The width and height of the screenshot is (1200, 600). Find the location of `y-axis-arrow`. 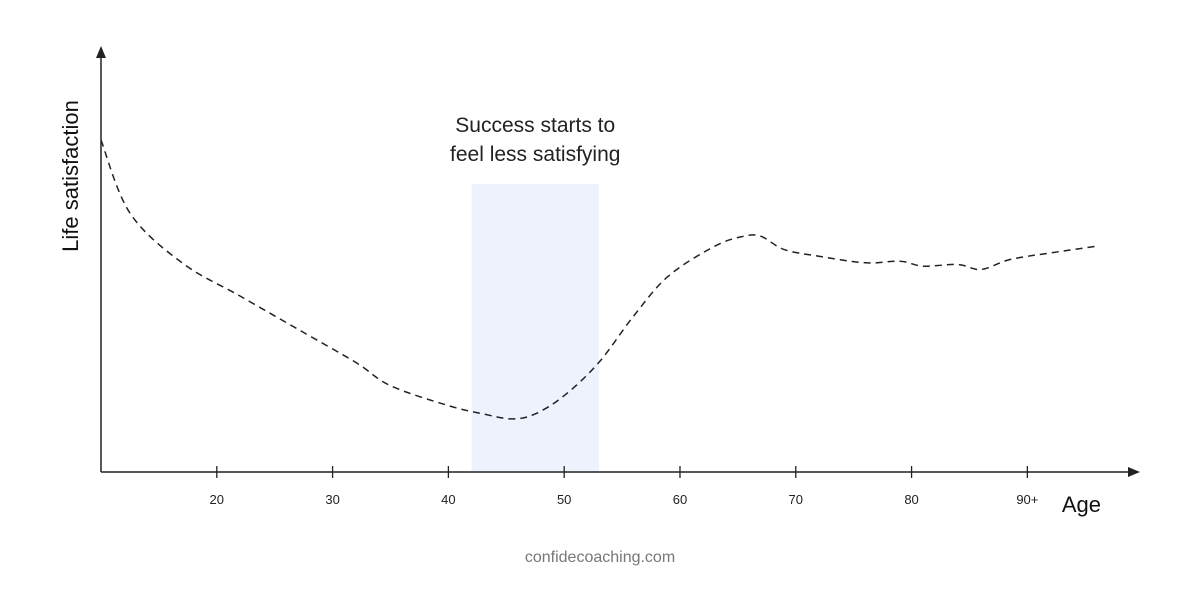

y-axis-arrow is located at coordinates (101, 52).